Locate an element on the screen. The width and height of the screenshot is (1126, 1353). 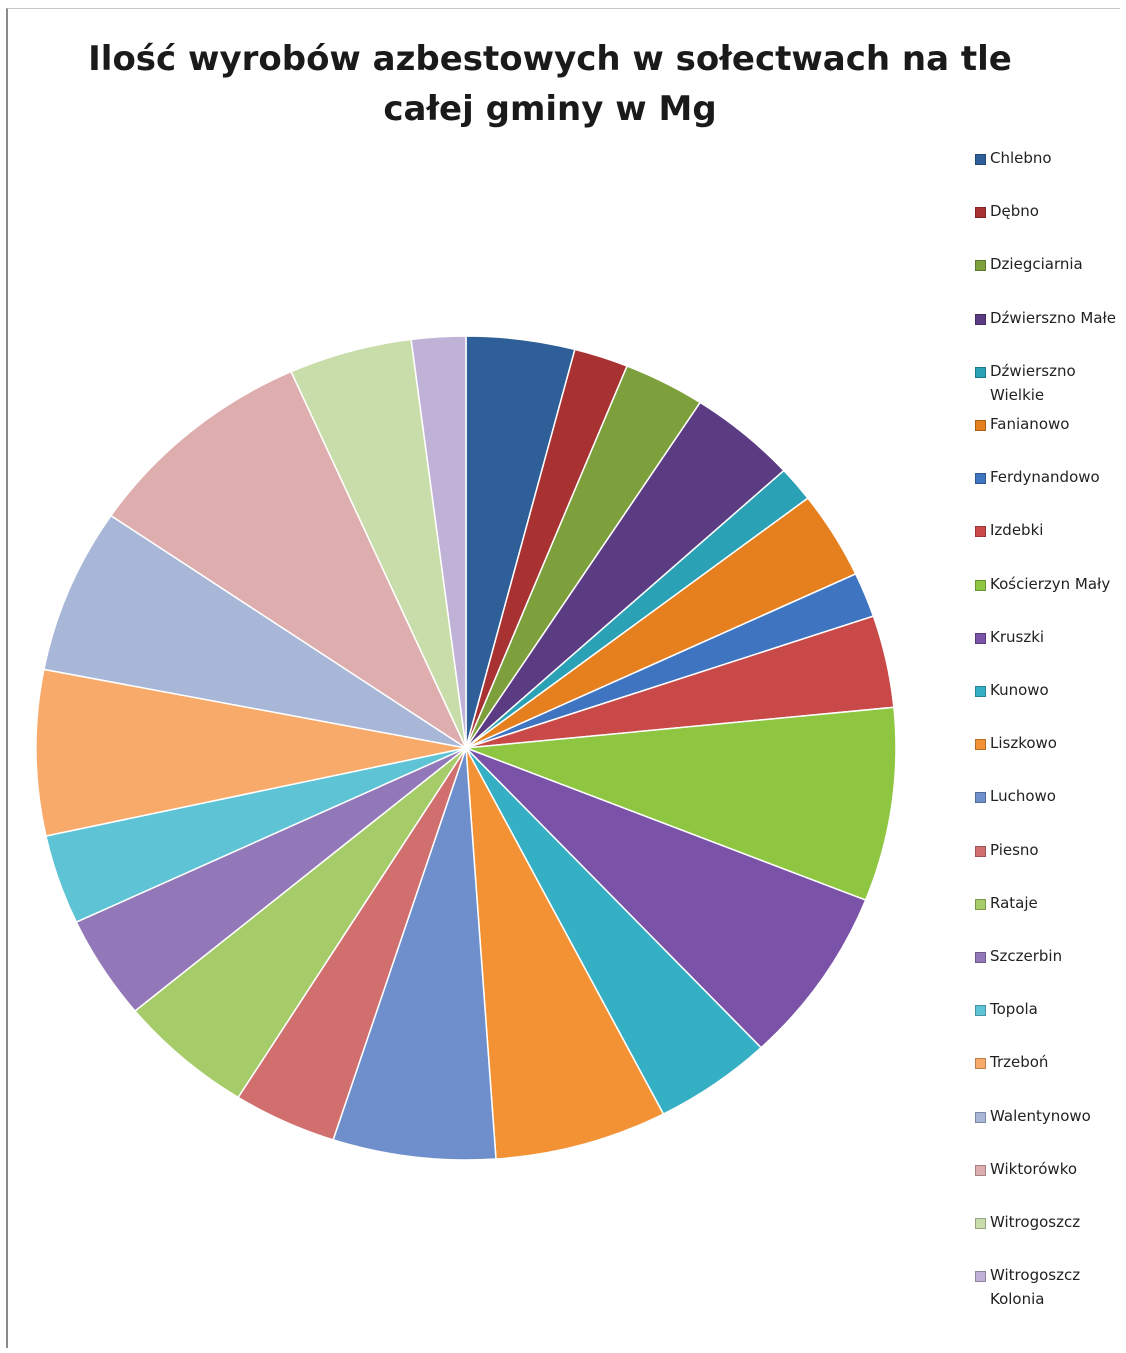
legend-item: Fanianowo is located at coordinates (1047, 425).